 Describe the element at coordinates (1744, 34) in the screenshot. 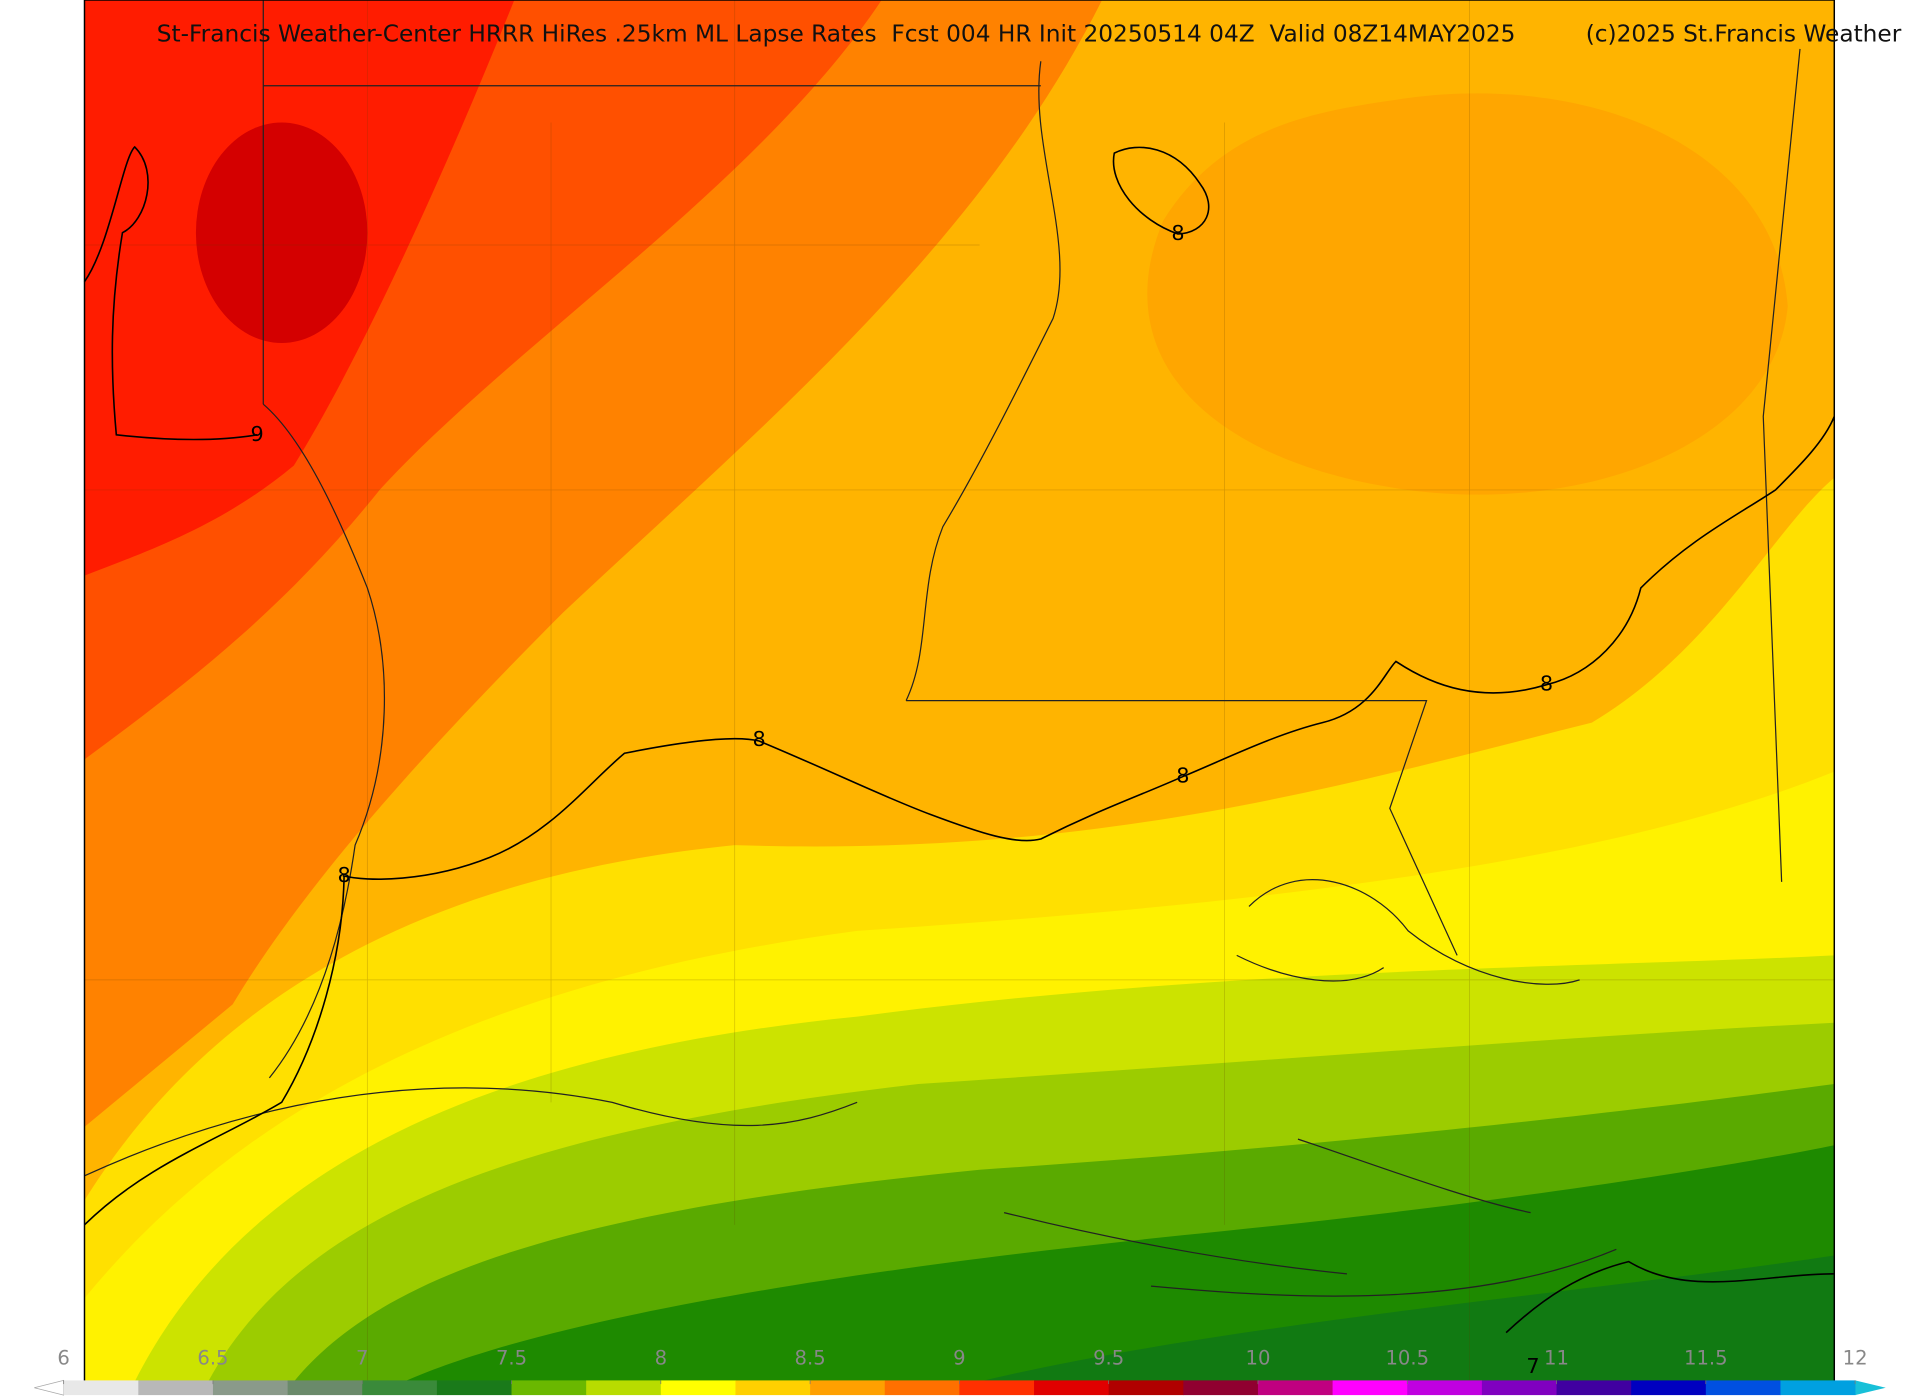

I see `copyright: (c)2025 St.Francis Weather` at that location.